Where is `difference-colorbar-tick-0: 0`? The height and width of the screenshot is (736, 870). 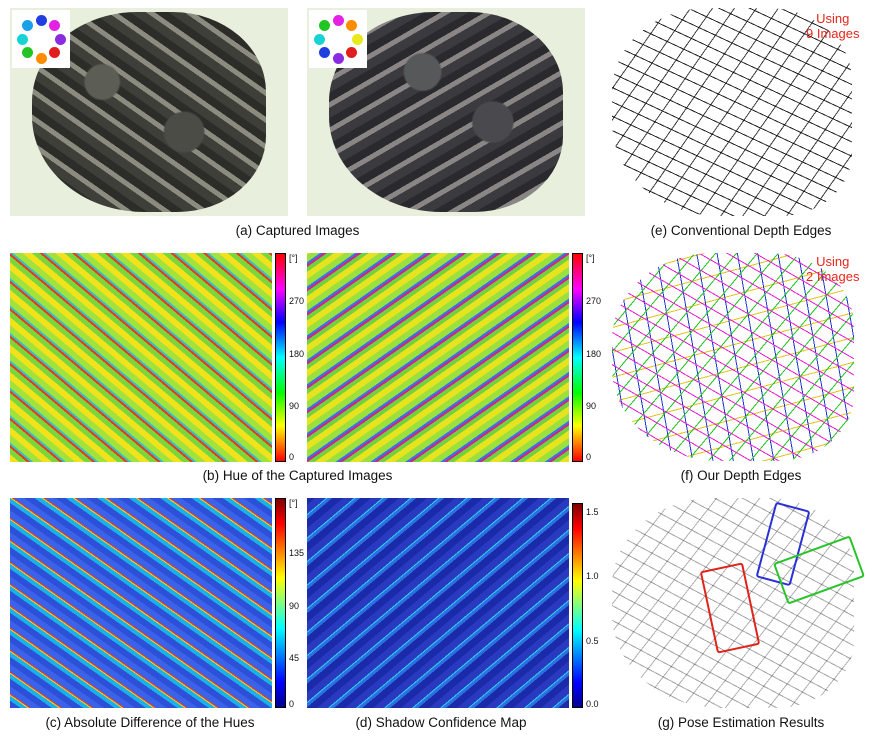 difference-colorbar-tick-0: 0 is located at coordinates (292, 704).